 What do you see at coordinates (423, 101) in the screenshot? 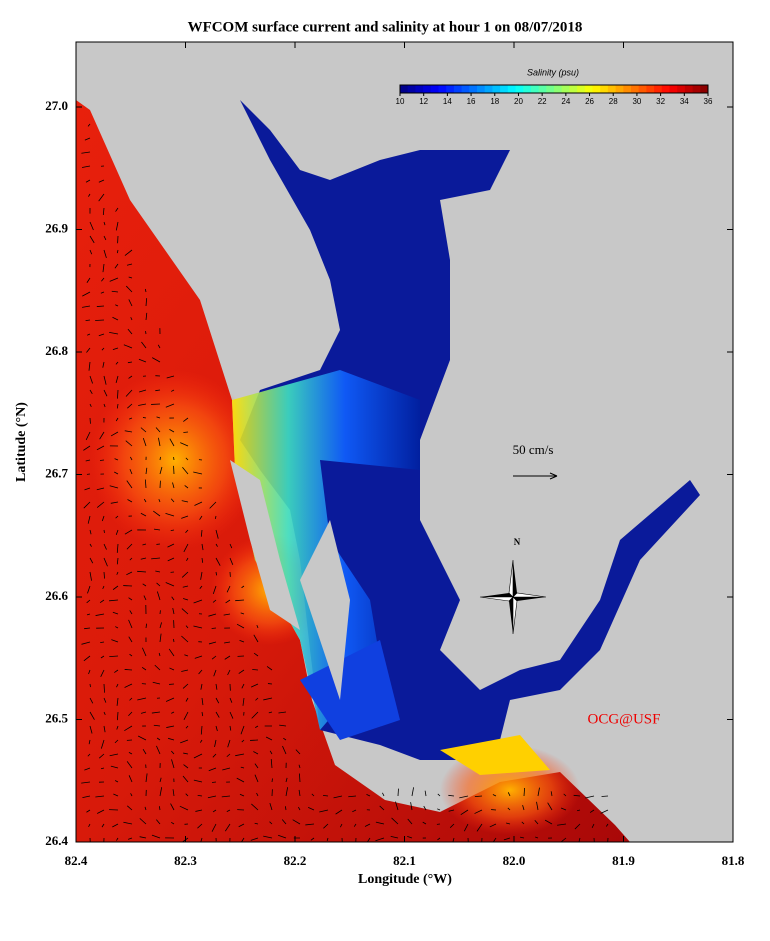
I see `colorbar-tick-label: 12` at bounding box center [423, 101].